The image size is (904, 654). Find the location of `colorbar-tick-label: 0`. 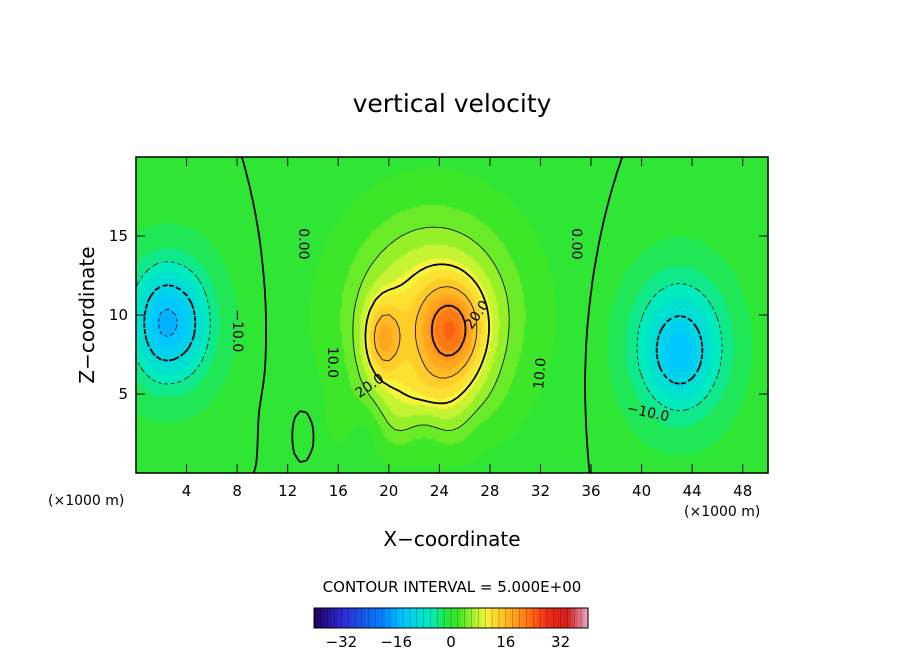

colorbar-tick-label: 0 is located at coordinates (451, 642).